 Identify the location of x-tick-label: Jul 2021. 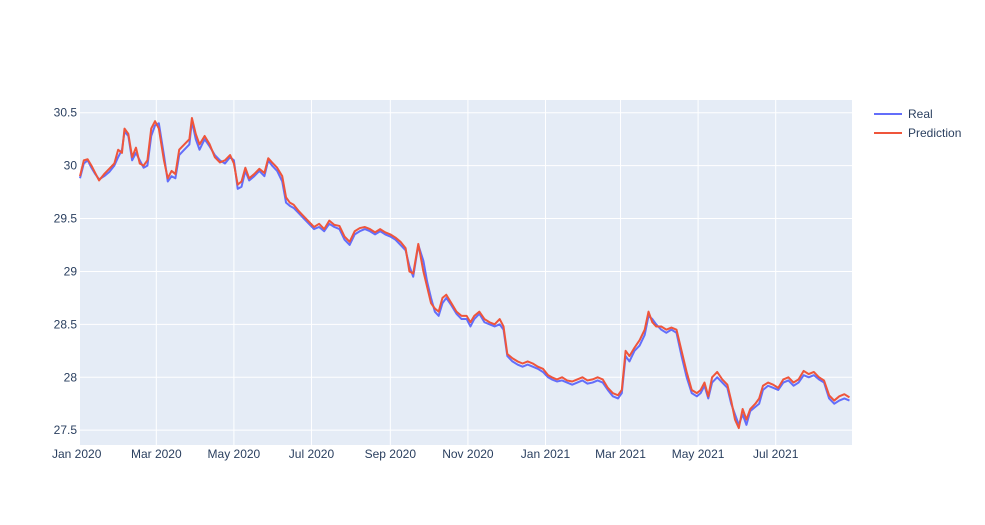
(776, 454).